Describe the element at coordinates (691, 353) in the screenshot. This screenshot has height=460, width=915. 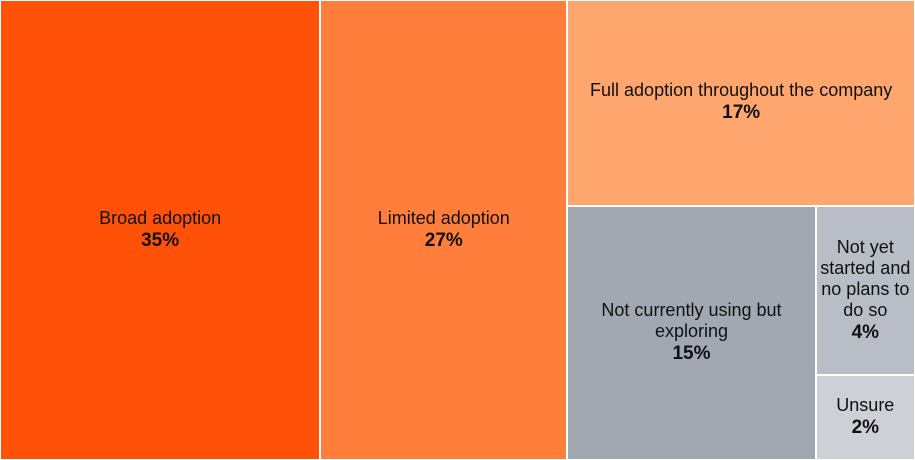
I see `treemap-cell-value: 15%` at that location.